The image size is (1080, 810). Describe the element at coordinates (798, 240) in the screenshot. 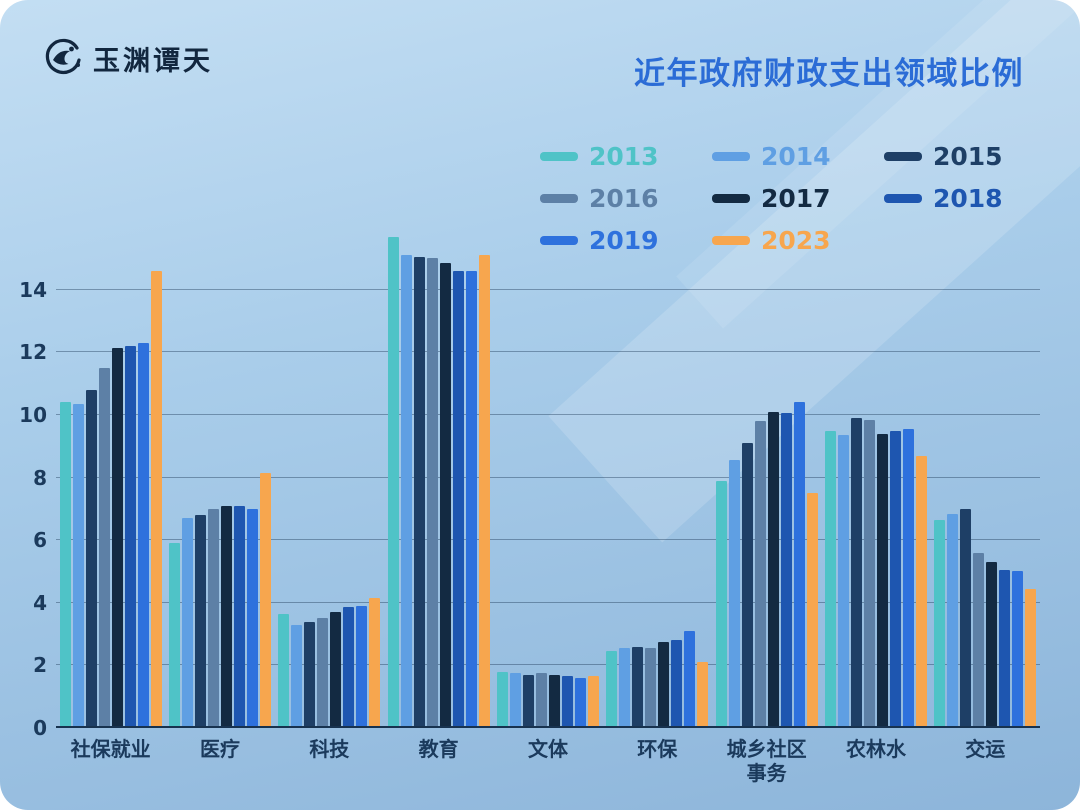

I see `legend-item-2023: 2023` at that location.